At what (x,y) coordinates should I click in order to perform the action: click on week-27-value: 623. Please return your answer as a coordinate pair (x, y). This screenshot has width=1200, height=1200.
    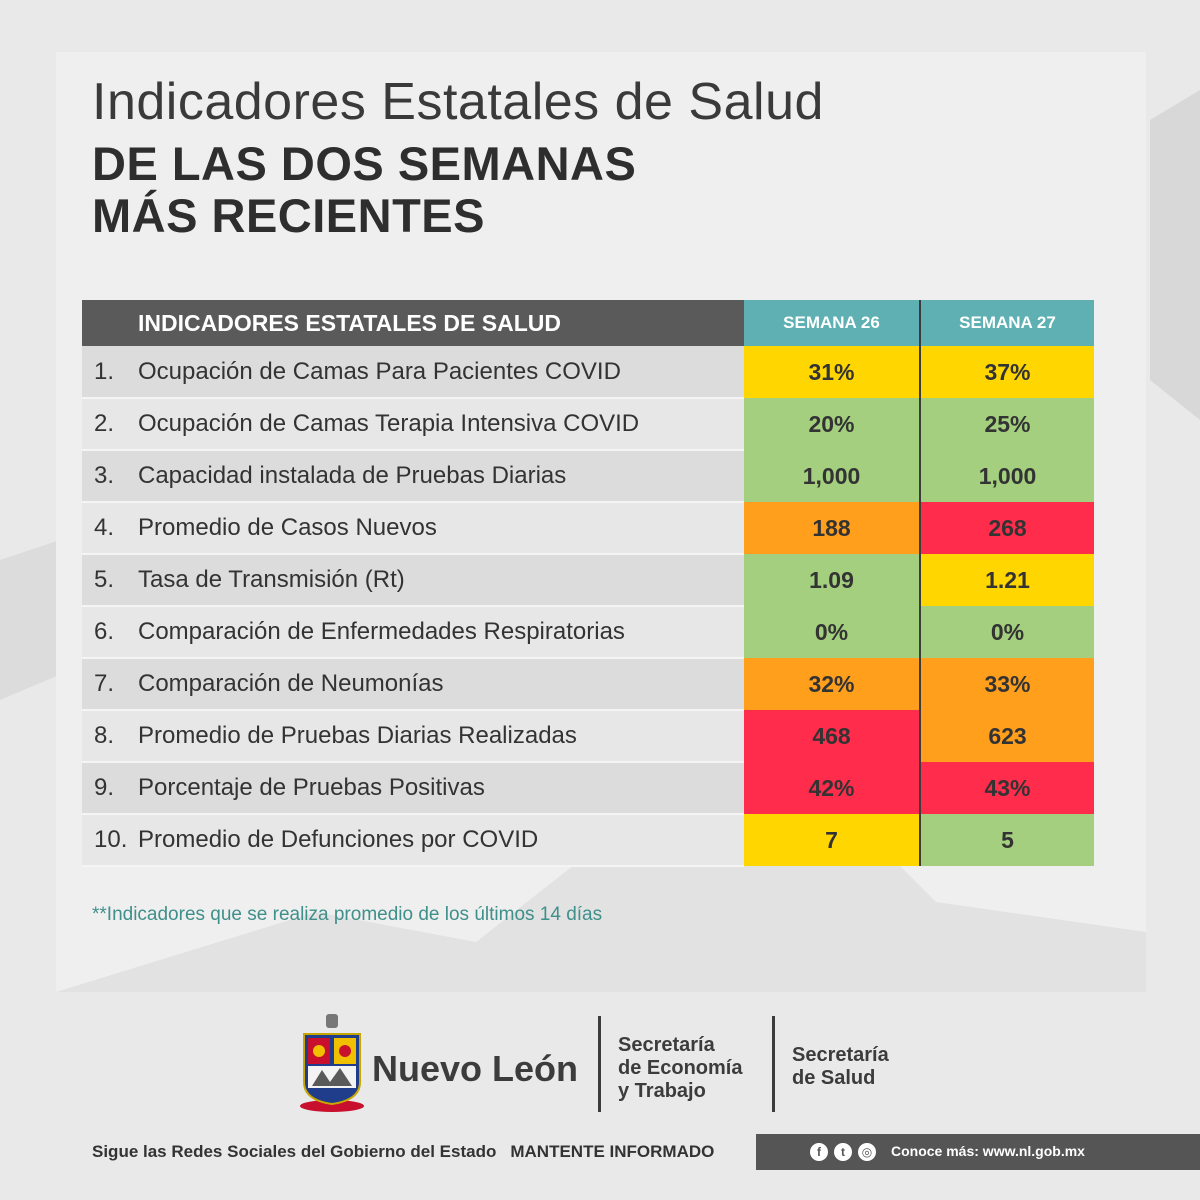
    Looking at the image, I should click on (1007, 736).